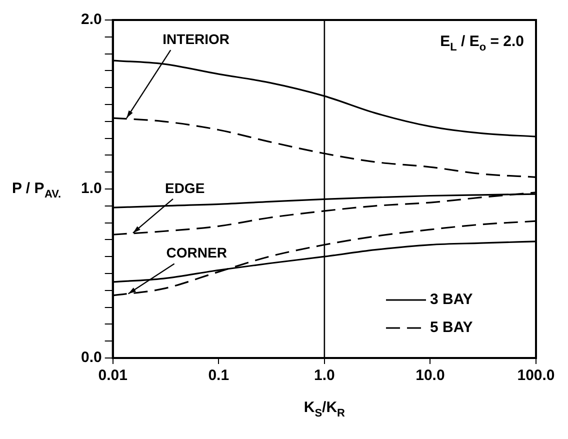  What do you see at coordinates (184, 188) in the screenshot?
I see `annotation: EDGE` at bounding box center [184, 188].